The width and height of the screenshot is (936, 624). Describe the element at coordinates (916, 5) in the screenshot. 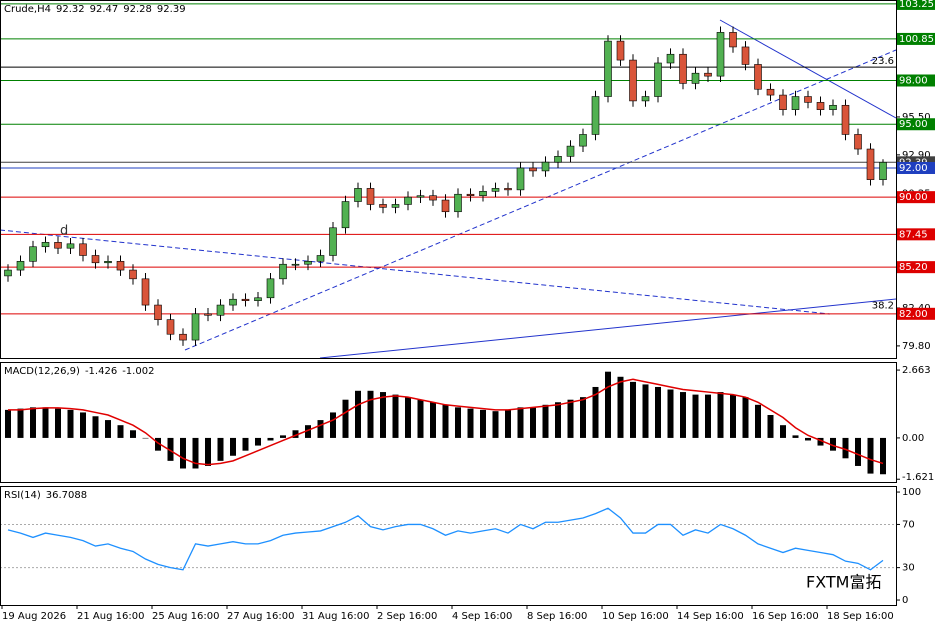

I see `level-label: 103.25` at that location.